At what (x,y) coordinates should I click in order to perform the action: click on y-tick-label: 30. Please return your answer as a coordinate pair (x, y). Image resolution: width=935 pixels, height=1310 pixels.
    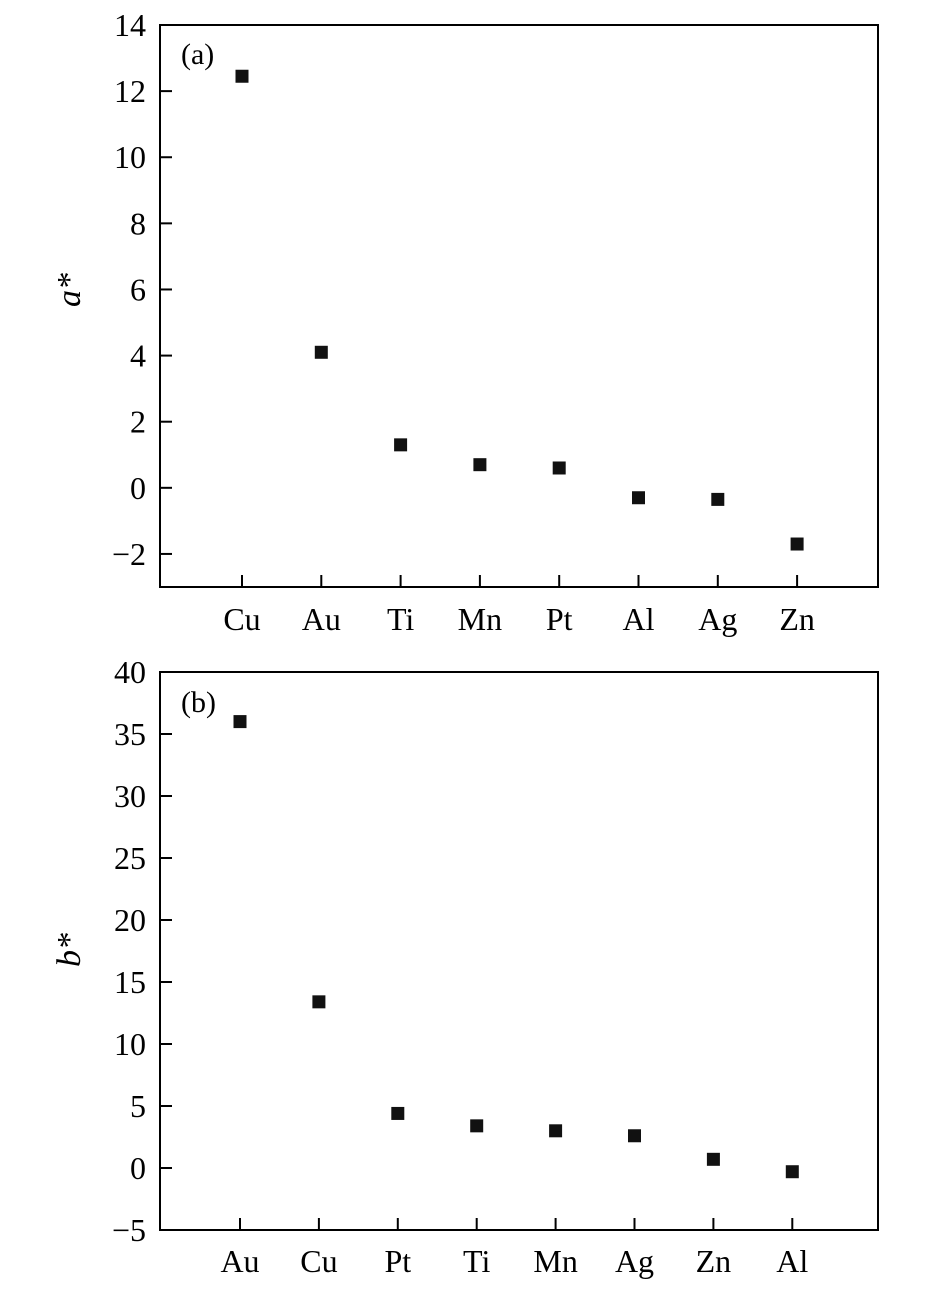
    Looking at the image, I should click on (130, 796).